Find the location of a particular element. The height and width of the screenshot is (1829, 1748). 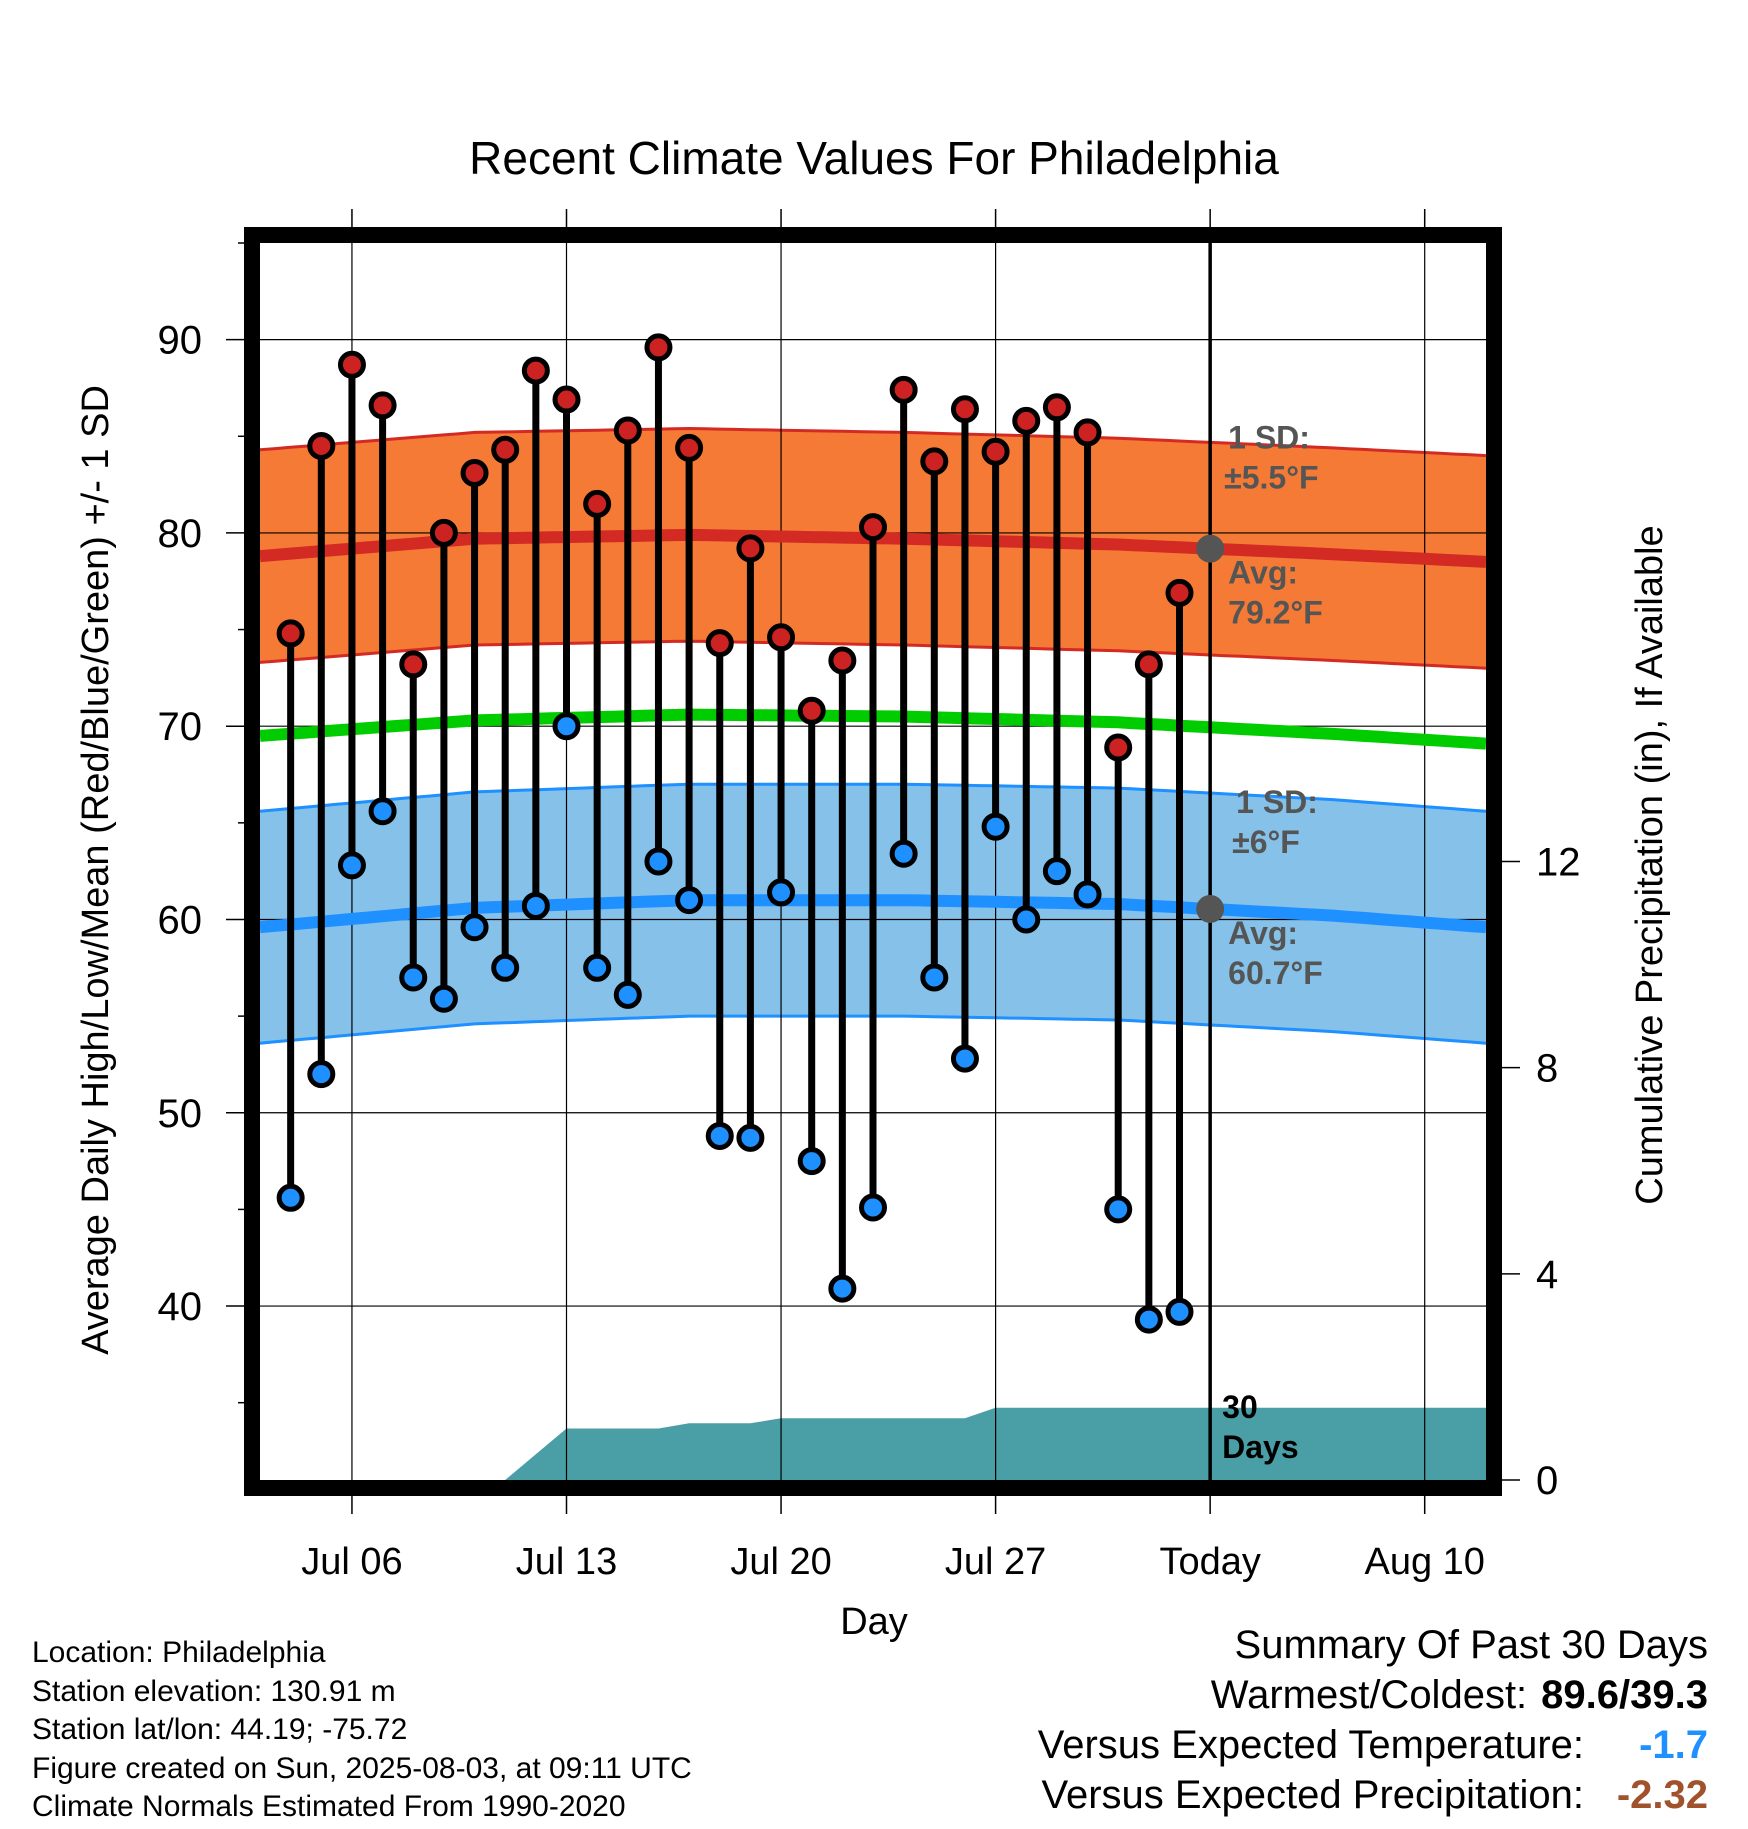

warm-cold-label: Warmest/Coldest: is located at coordinates (1369, 1695).